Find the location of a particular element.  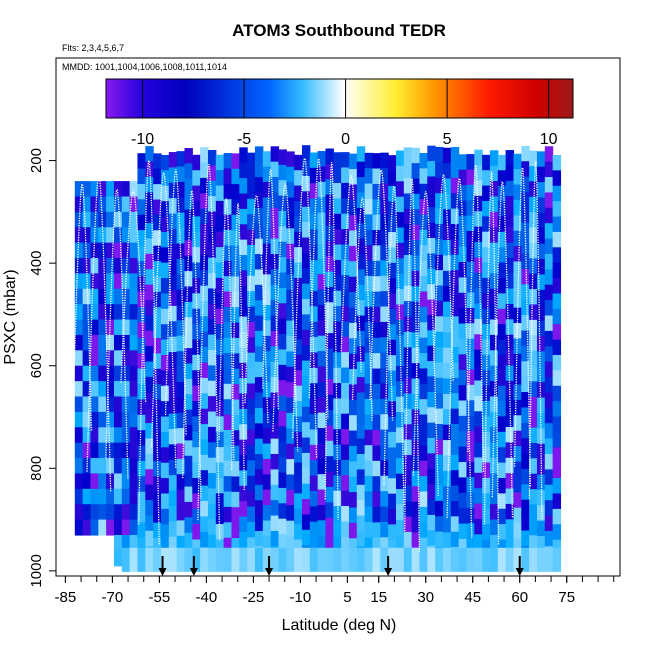

y-tick-label: 600 is located at coordinates (36, 365).